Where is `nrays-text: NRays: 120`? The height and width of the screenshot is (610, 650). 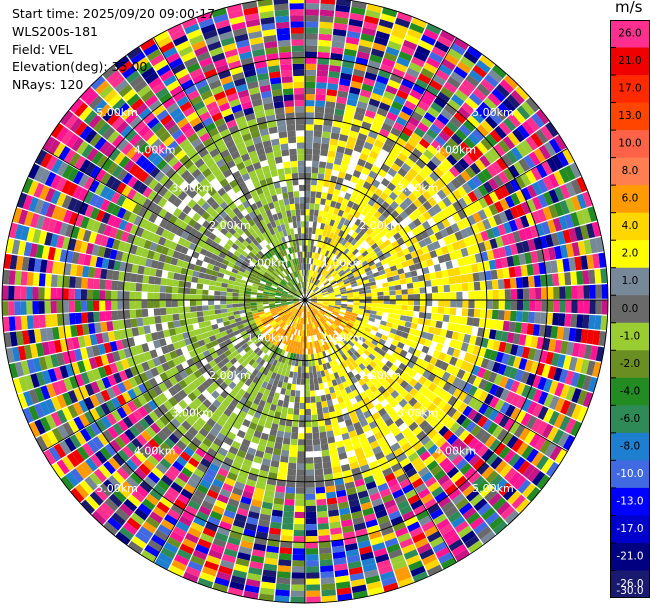 nrays-text: NRays: 120 is located at coordinates (48, 85).